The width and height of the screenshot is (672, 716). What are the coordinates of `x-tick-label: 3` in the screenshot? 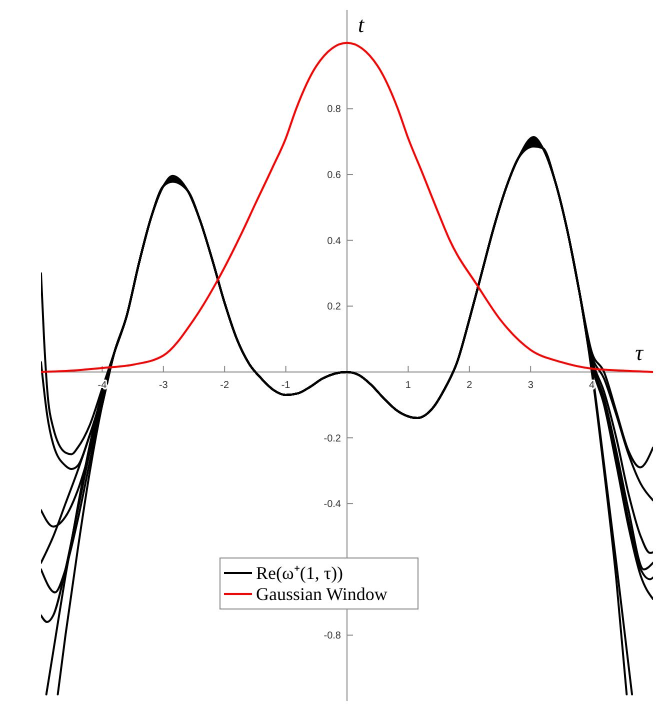 It's located at (531, 385).